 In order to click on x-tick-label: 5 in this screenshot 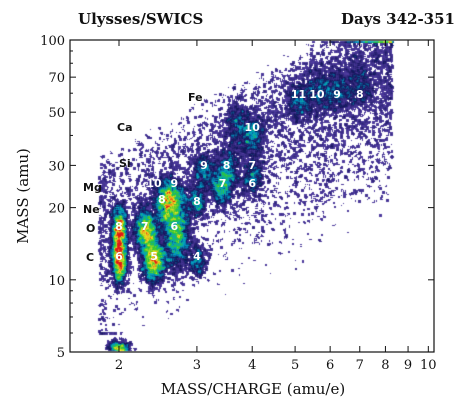, I will do `click(295, 365)`.